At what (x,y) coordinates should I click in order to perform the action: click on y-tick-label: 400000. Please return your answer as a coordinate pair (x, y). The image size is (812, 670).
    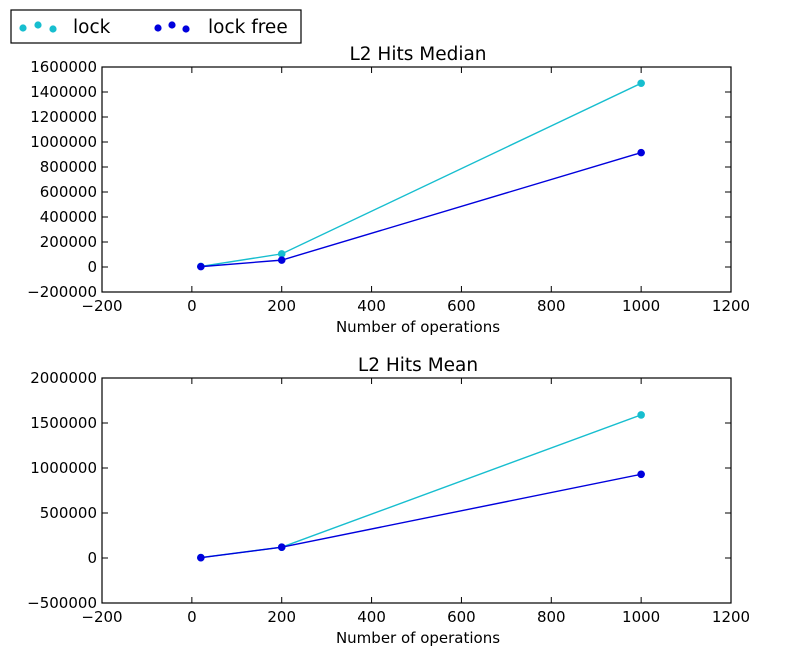
    Looking at the image, I should click on (68, 217).